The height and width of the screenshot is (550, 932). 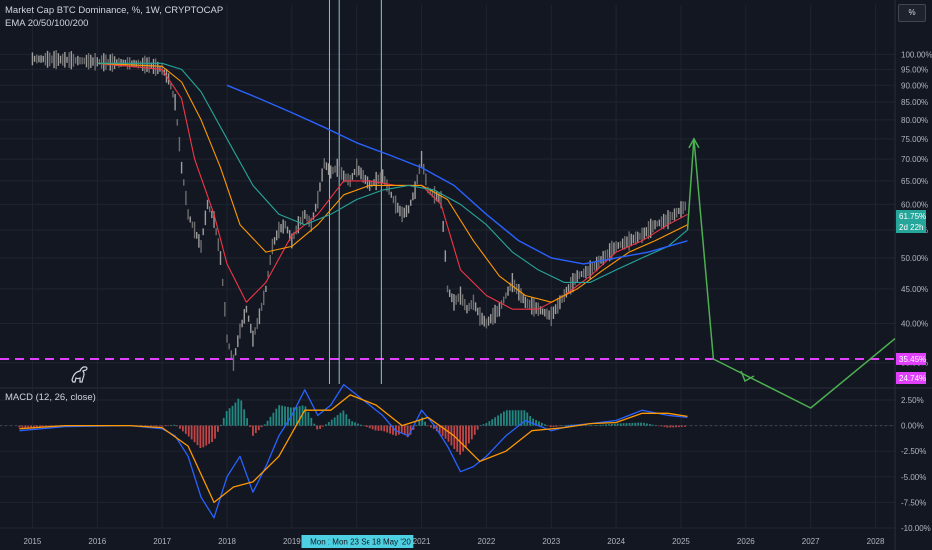 I want to click on target-badge-bg, so click(x=911, y=378).